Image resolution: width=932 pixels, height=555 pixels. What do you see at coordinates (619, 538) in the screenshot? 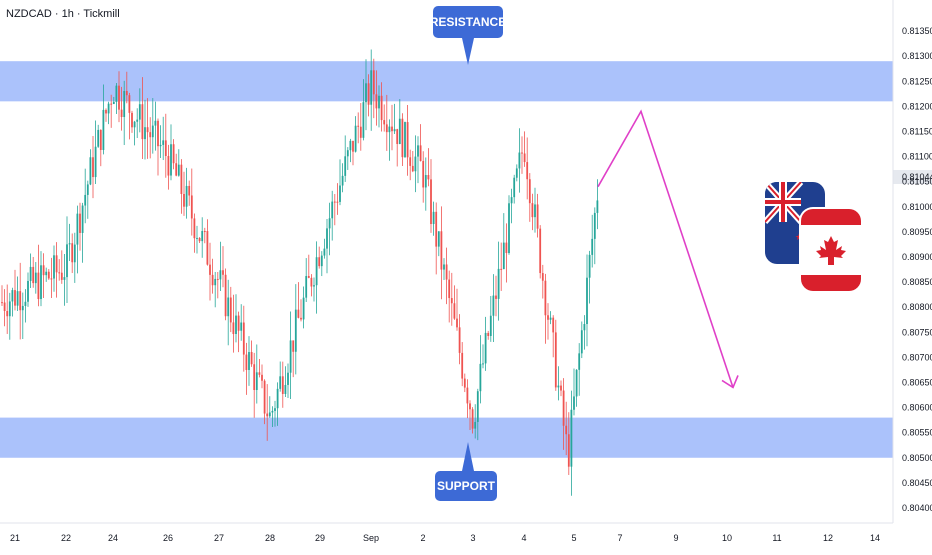
I see `x-tick-label: 7` at bounding box center [619, 538].